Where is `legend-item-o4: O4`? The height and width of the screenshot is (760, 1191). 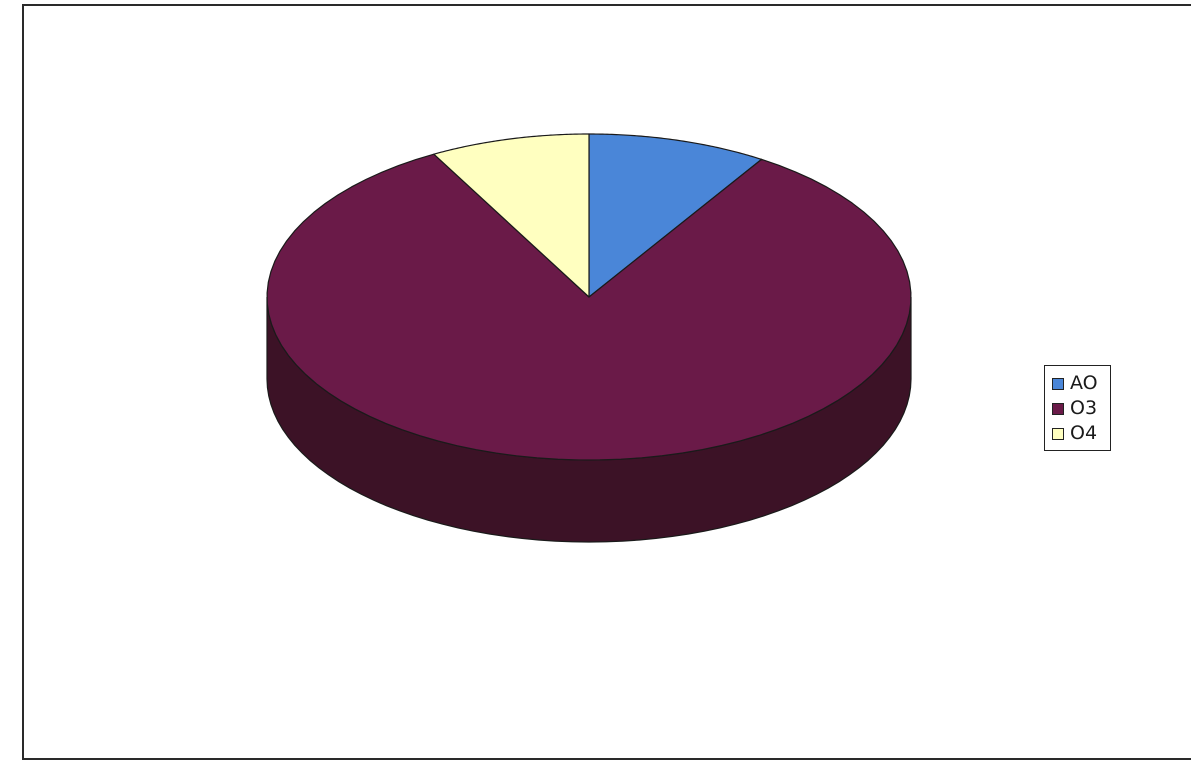 legend-item-o4: O4 is located at coordinates (1081, 433).